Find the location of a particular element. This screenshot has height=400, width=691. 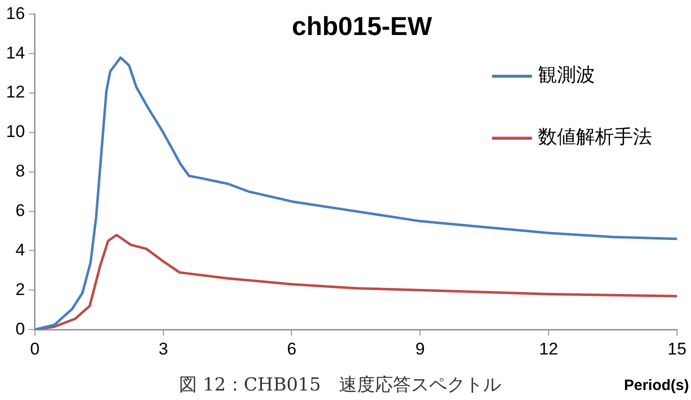

x-tick-label: 15 is located at coordinates (677, 348).